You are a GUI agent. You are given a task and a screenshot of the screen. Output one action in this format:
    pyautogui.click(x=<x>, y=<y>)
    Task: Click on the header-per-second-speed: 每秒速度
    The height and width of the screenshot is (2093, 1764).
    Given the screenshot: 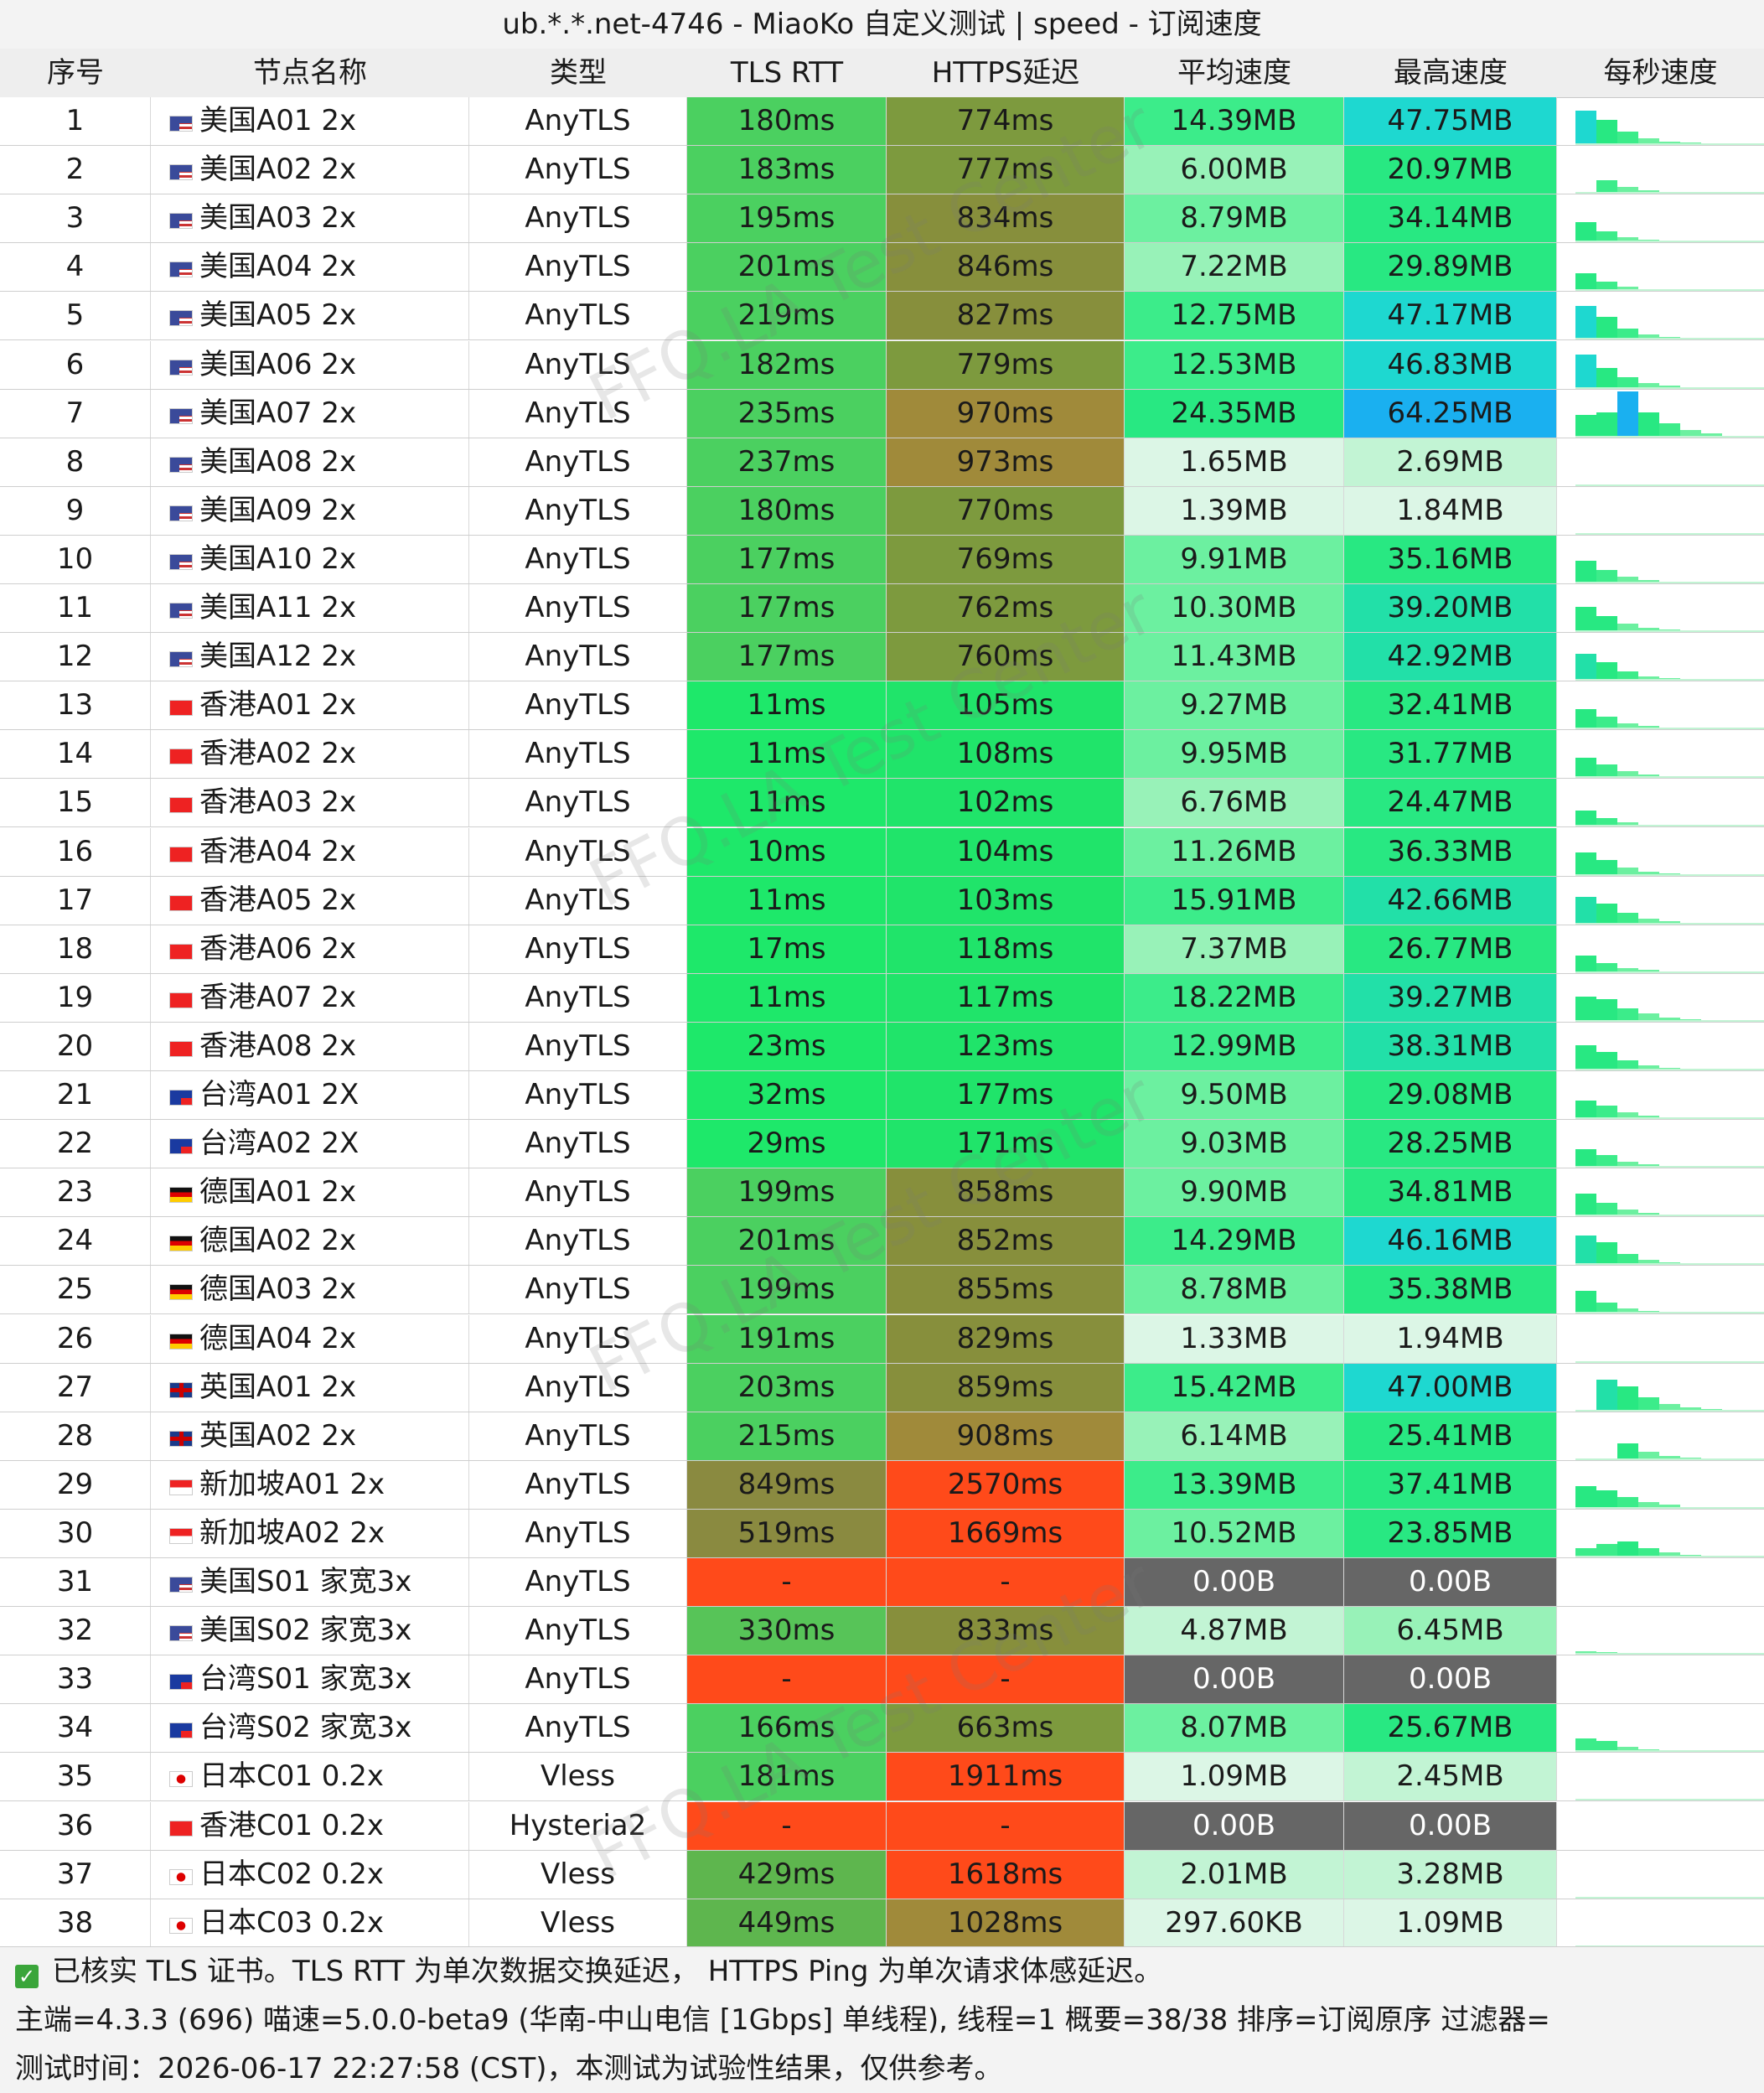 What is the action you would take?
    pyautogui.click(x=1660, y=73)
    